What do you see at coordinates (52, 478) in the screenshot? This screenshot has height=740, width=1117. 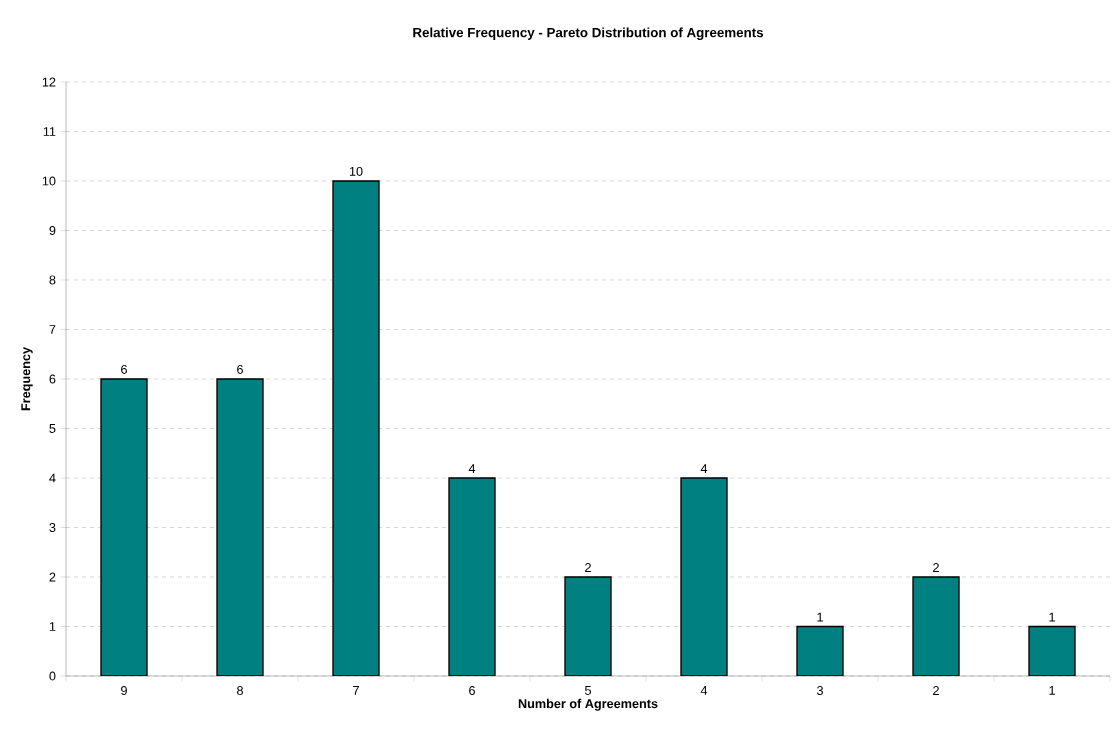 I see `y-tick-label: 4` at bounding box center [52, 478].